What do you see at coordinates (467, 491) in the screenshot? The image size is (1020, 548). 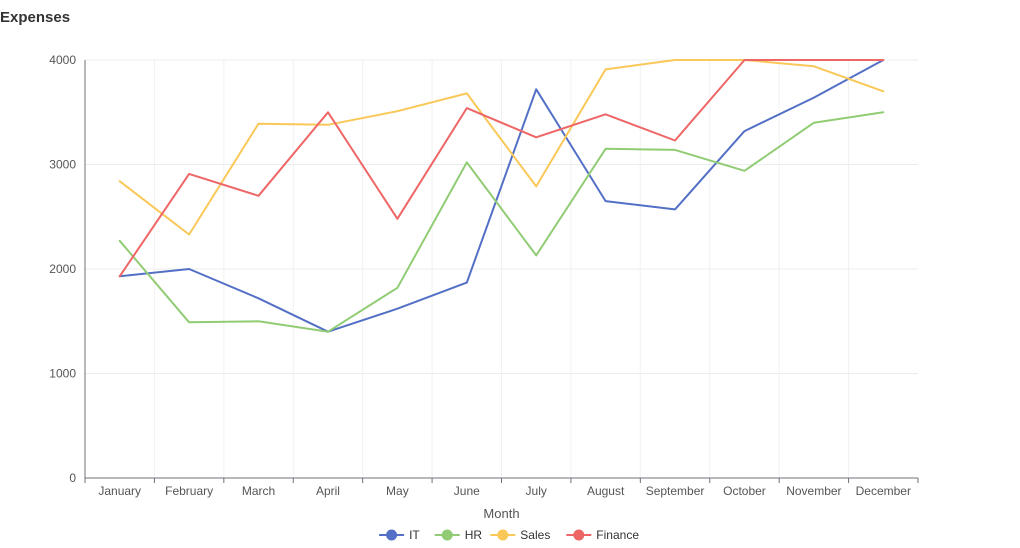 I see `x-tick-label: June` at bounding box center [467, 491].